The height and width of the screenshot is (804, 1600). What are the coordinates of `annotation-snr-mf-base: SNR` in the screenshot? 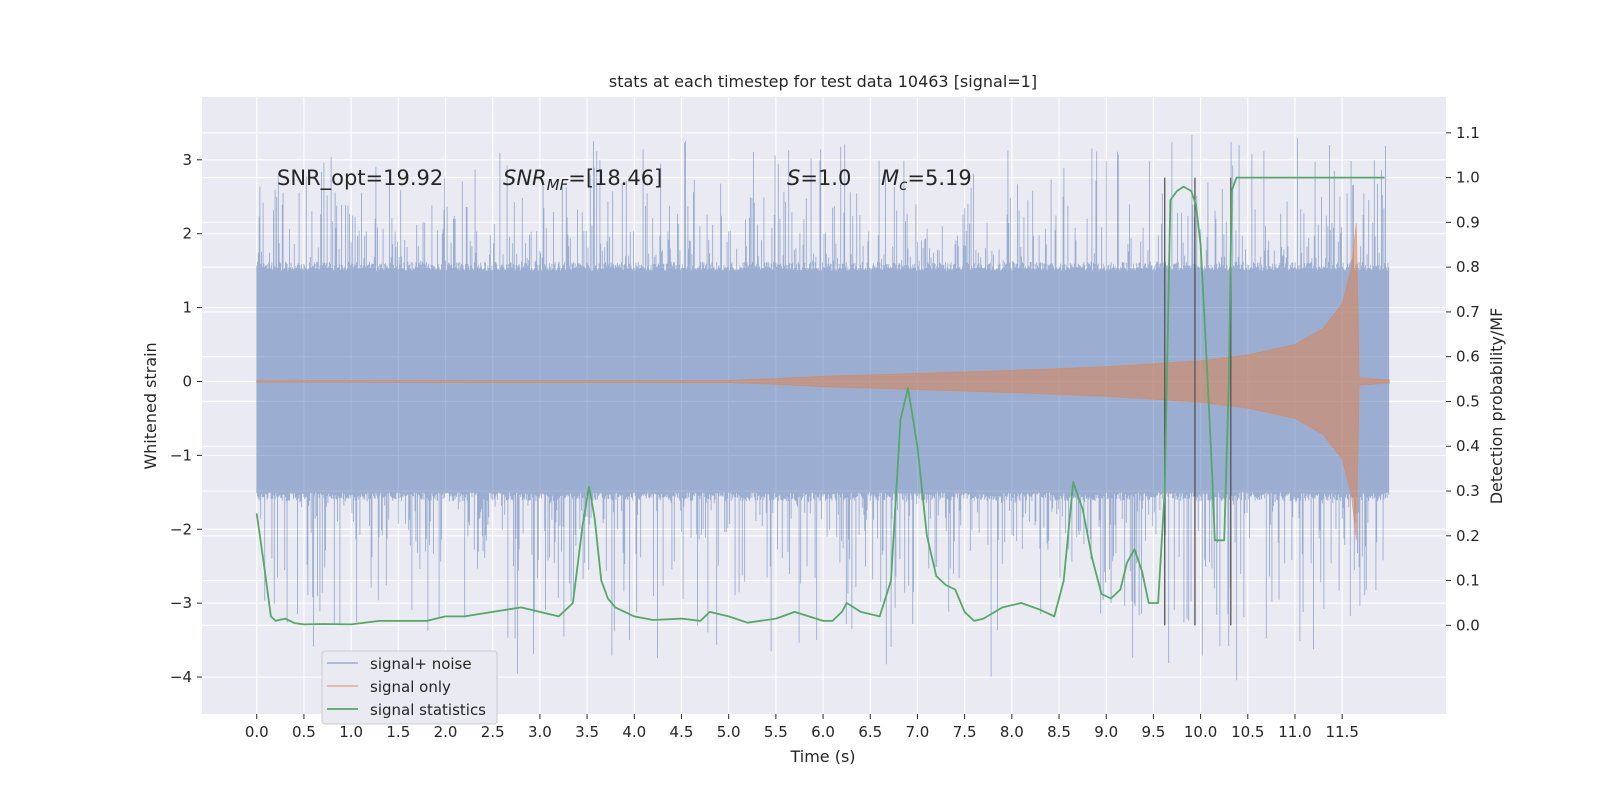 It's located at (525, 178).